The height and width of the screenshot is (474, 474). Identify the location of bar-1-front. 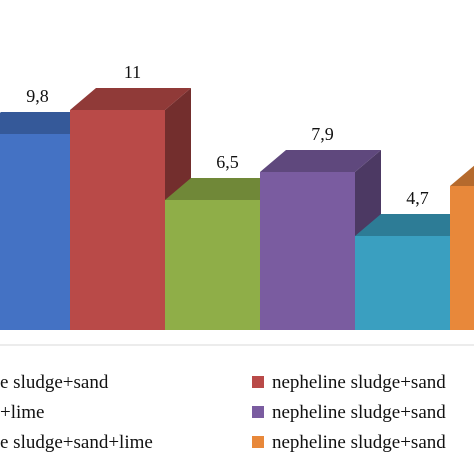
(35, 232).